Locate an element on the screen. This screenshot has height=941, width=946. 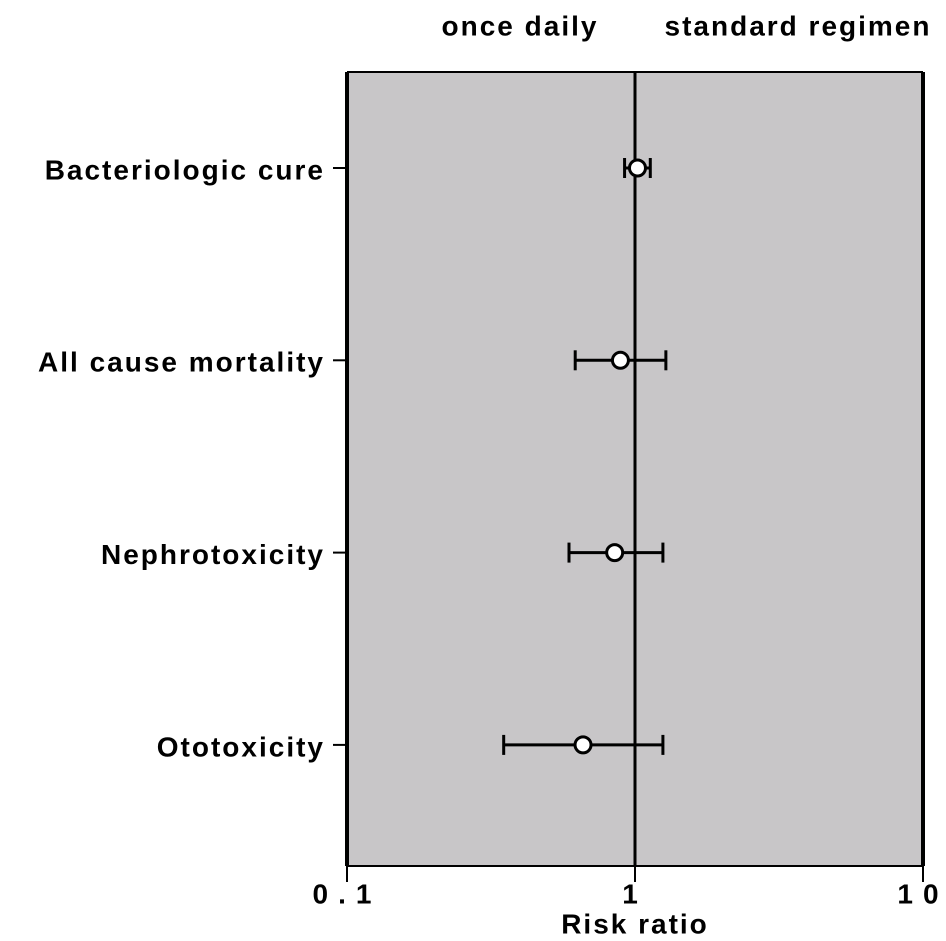
y-tick-label: Nephrotoxicity is located at coordinates (213, 554).